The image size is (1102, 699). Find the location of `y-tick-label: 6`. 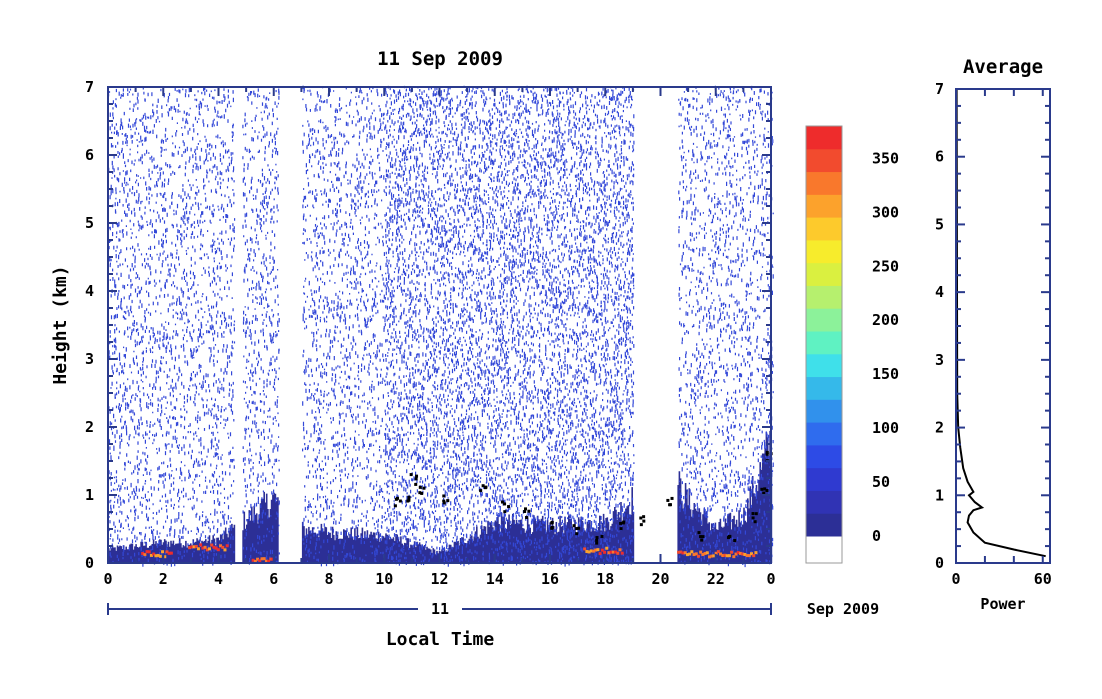

y-tick-label: 6 is located at coordinates (89, 155).